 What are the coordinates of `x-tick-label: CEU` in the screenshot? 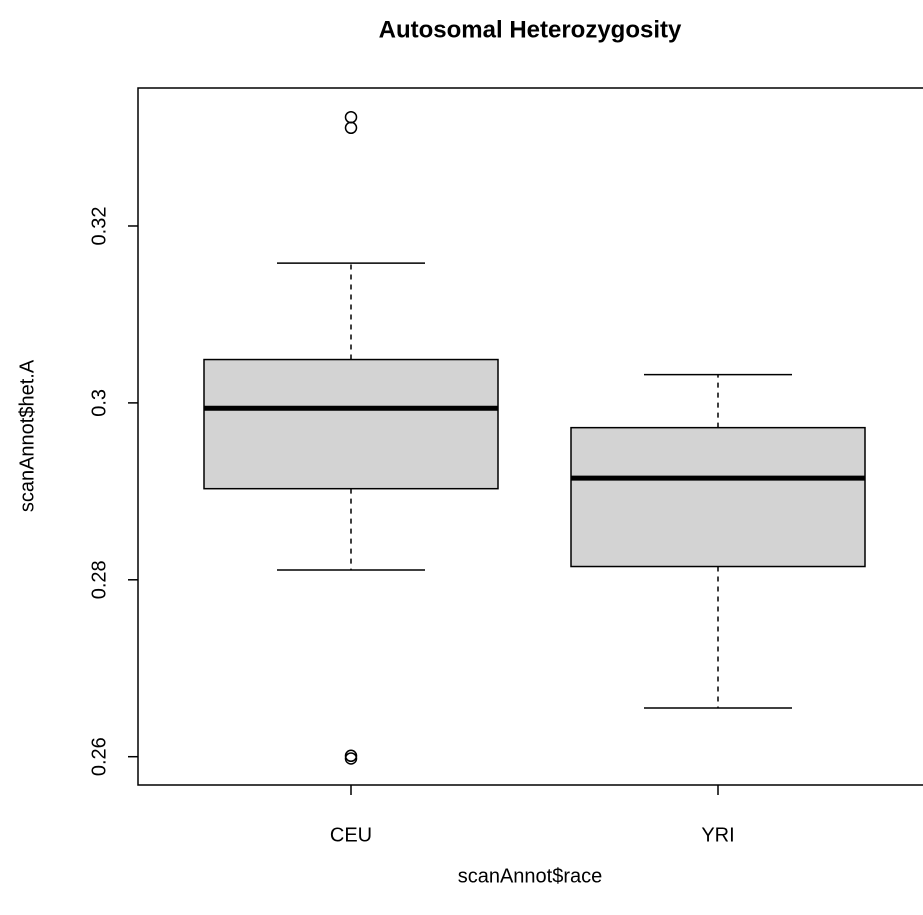 It's located at (351, 835).